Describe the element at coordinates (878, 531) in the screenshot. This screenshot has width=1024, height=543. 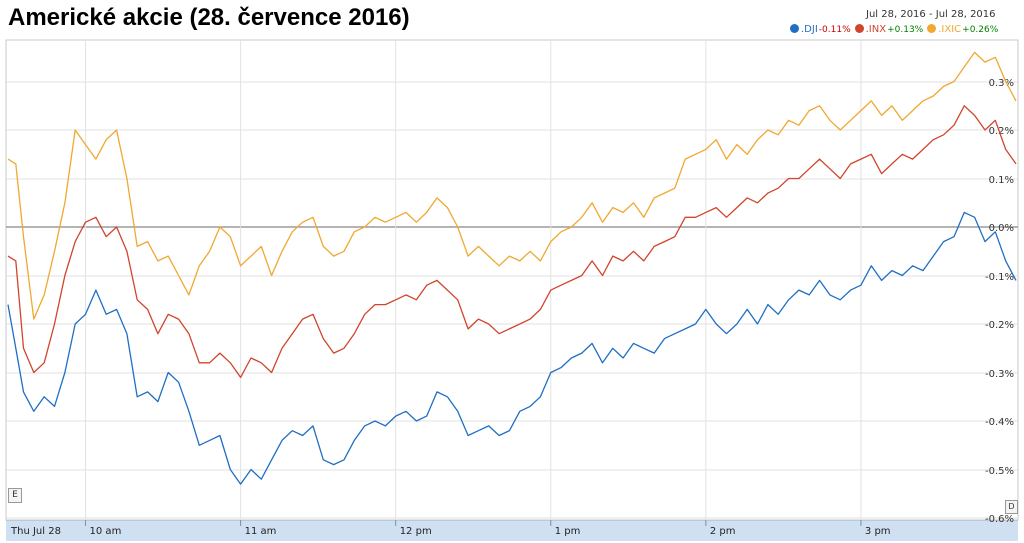
I see `x-tick-label: 3 pm` at that location.